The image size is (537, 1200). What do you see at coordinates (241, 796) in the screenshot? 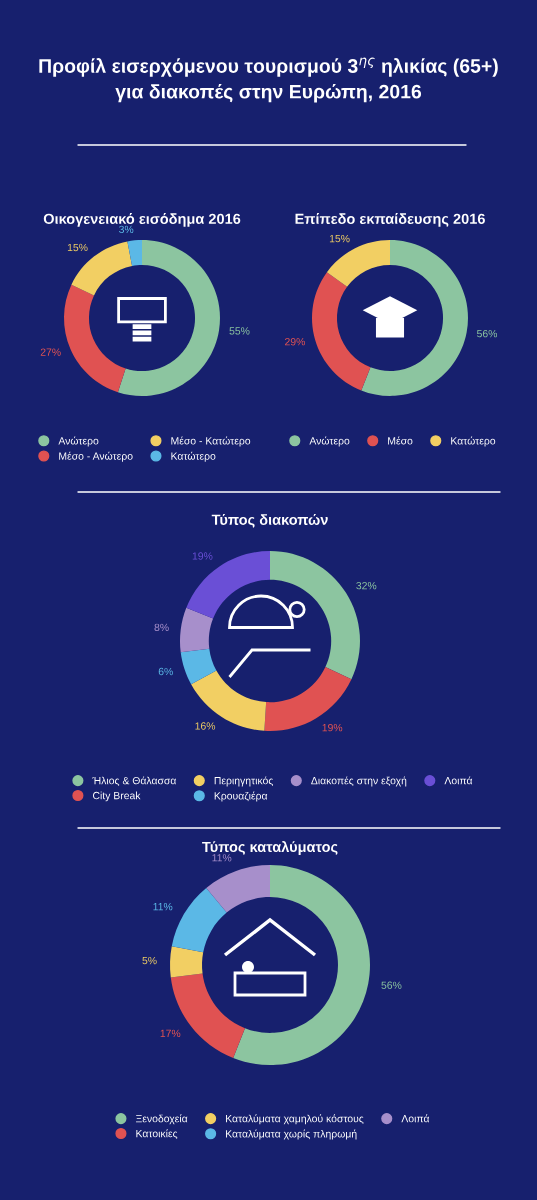
I see `legend-label: Κρουαζιέρα` at bounding box center [241, 796].